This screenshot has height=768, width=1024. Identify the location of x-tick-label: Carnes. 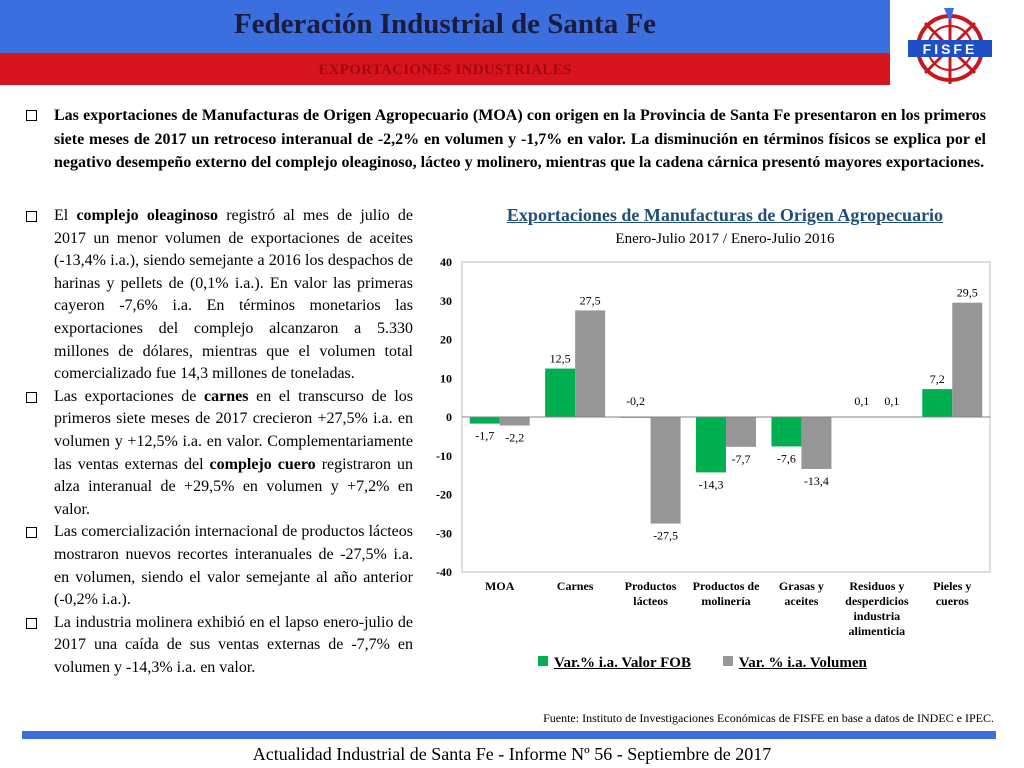
(575, 586).